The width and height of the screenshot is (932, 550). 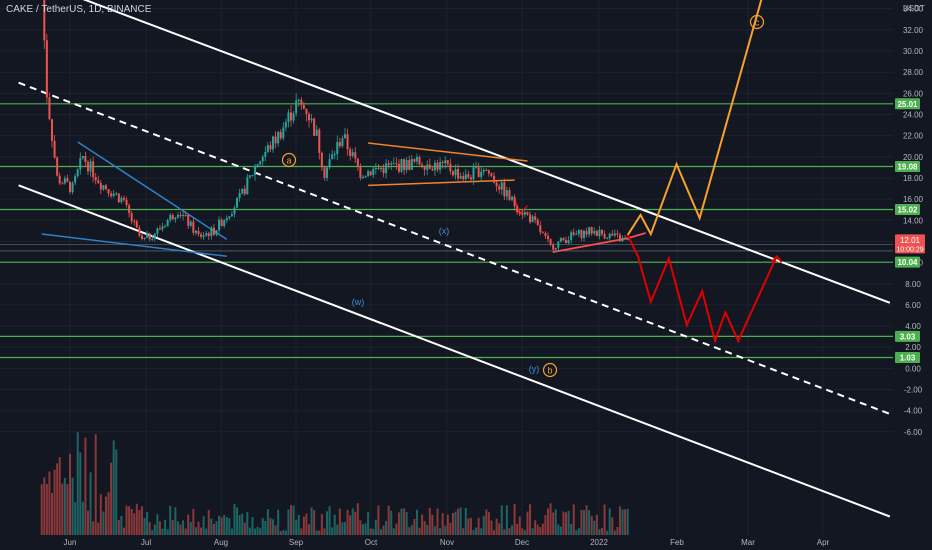 I want to click on chart-title: CAKE / TetherUS, 1D, BINANCE, so click(x=79, y=9).